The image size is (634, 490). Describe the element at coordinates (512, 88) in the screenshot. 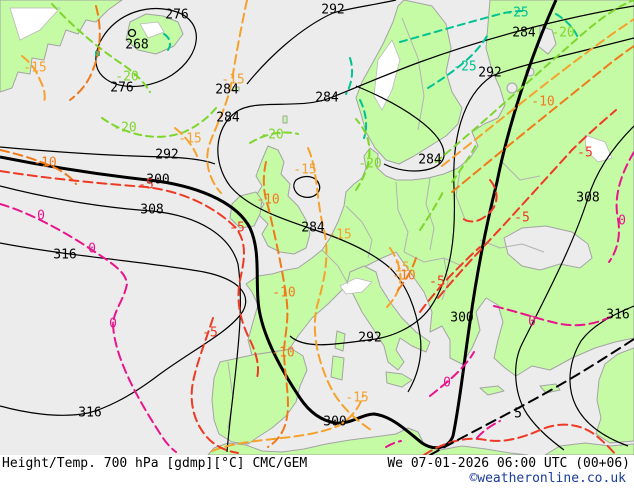

I see `lake-ladoga` at that location.